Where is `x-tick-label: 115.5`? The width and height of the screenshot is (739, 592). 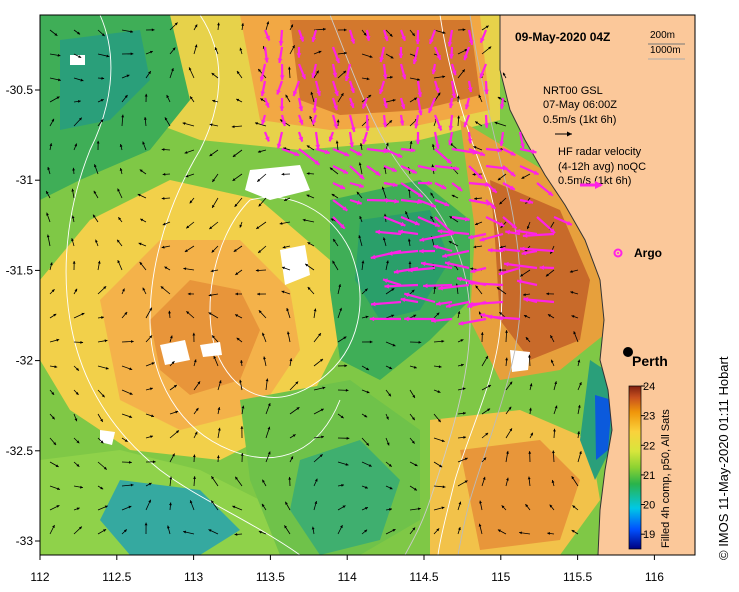
x-tick-label: 115.5 is located at coordinates (577, 577).